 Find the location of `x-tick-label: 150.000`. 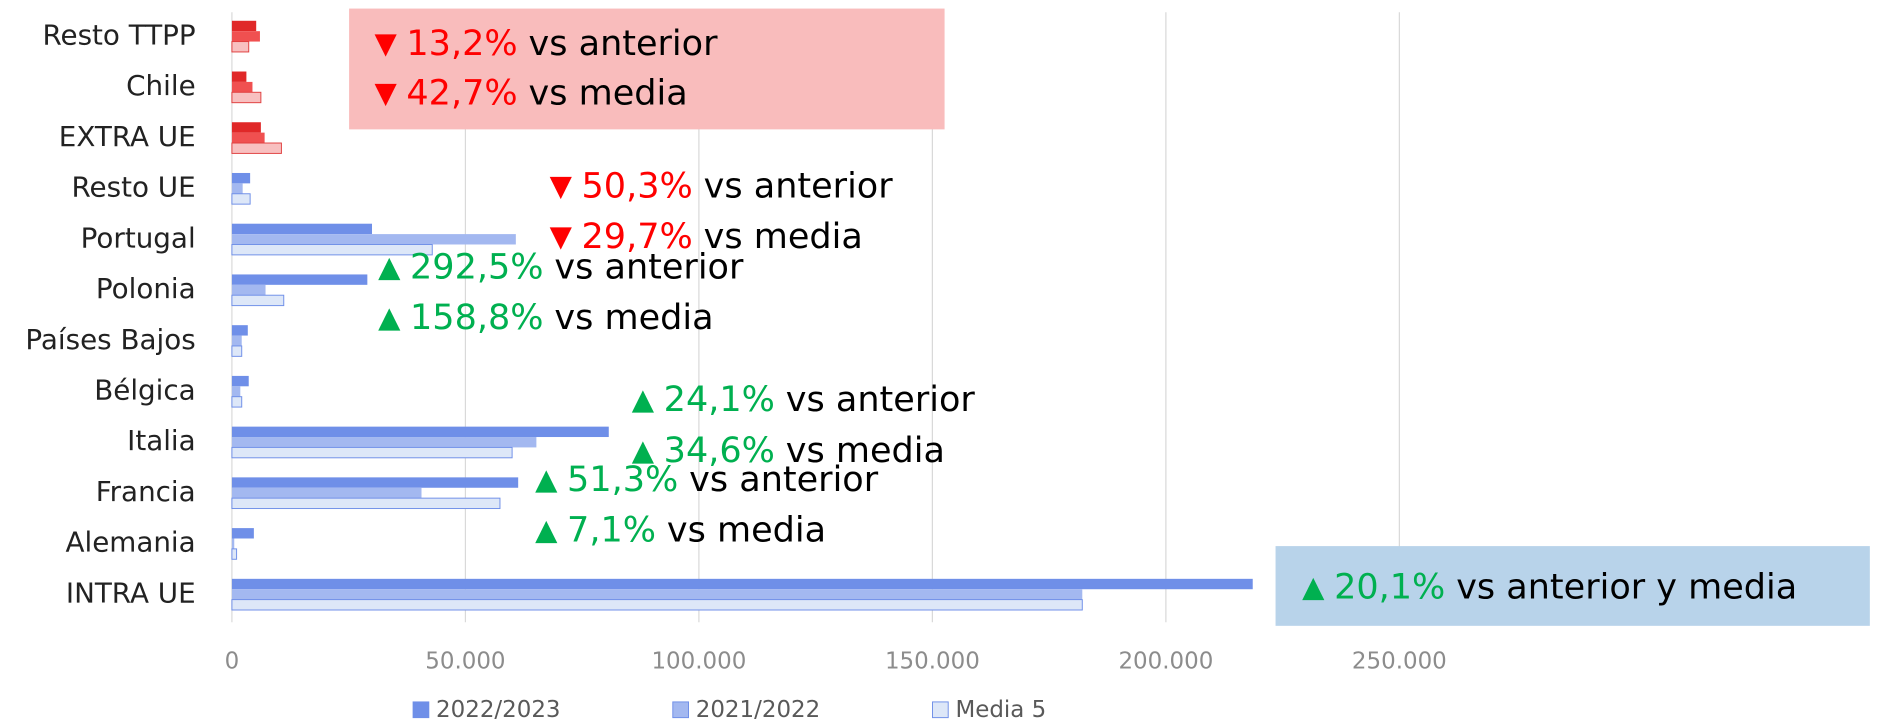

x-tick-label: 150.000 is located at coordinates (932, 662).